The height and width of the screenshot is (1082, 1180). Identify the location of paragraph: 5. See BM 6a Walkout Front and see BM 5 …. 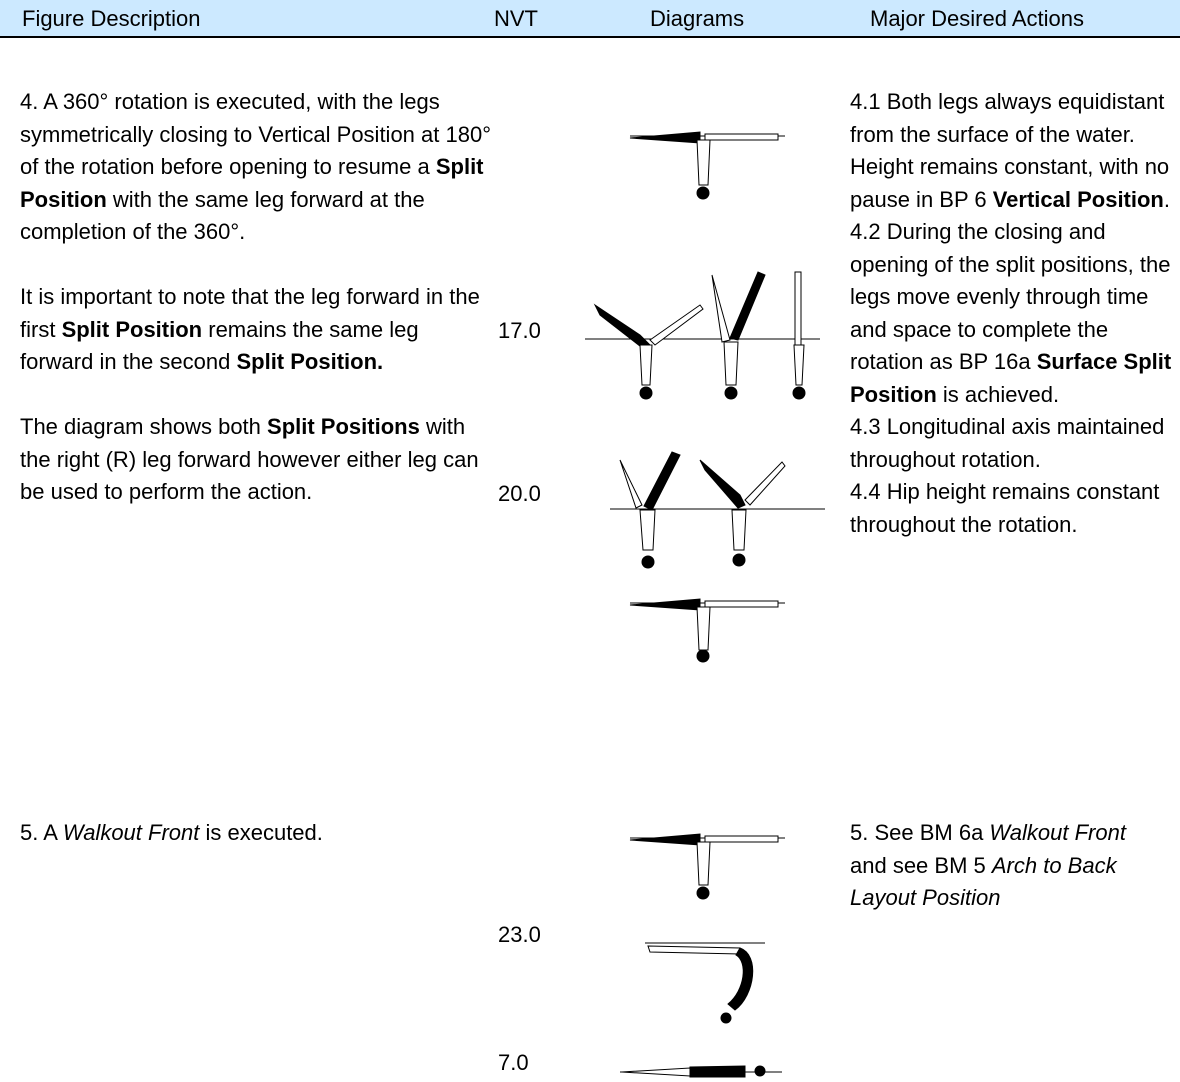
(1005, 866).